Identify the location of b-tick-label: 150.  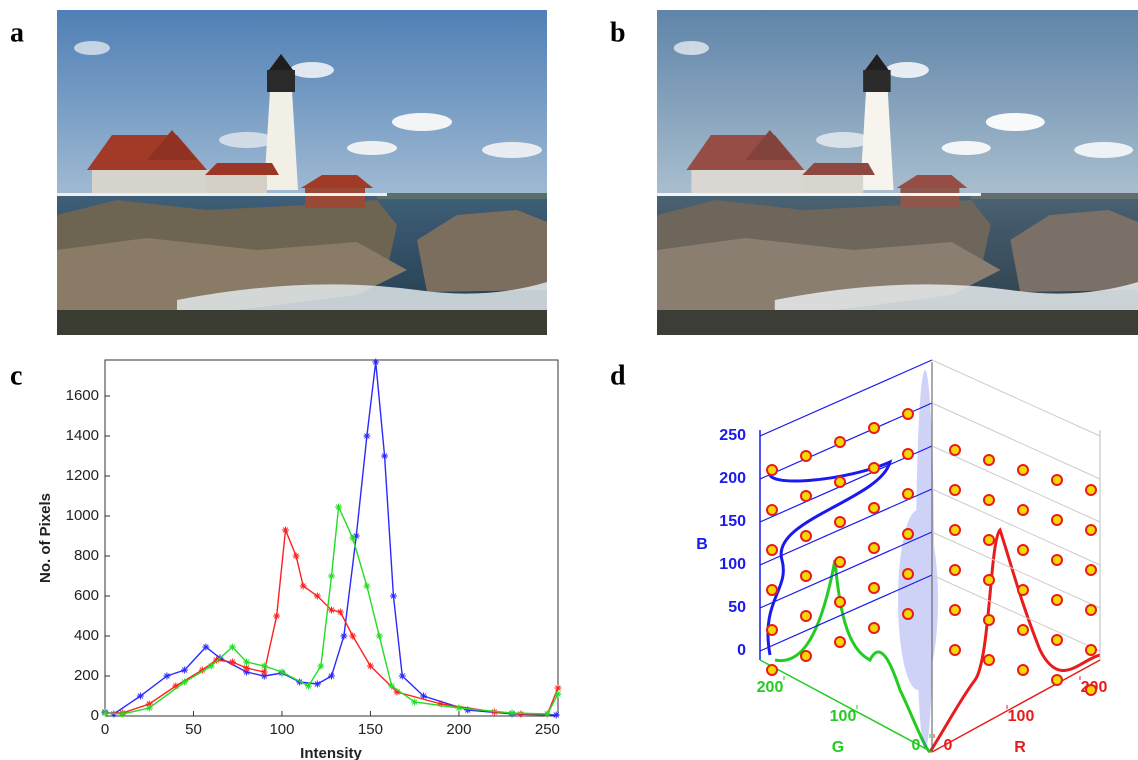
(732, 521).